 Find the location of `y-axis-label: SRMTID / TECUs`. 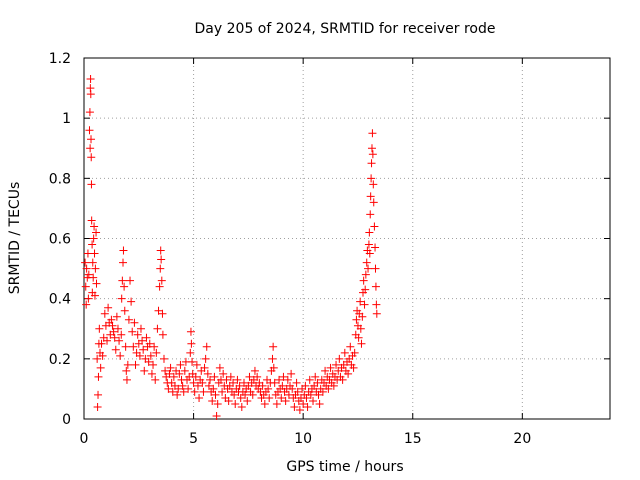

y-axis-label: SRMTID / TECUs is located at coordinates (15, 238).